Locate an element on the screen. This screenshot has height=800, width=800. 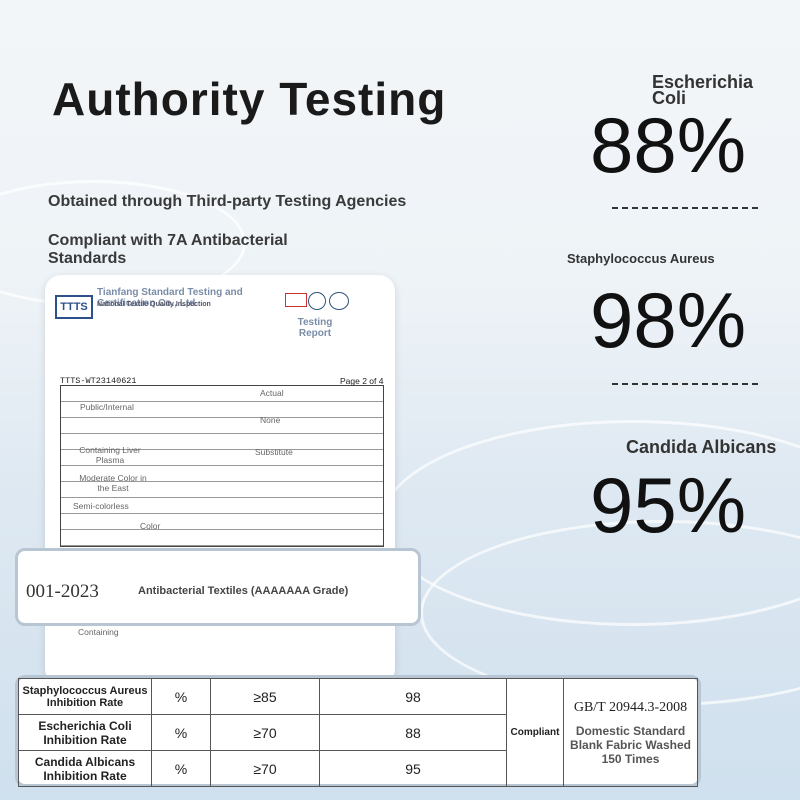
table-cell: Compliant is located at coordinates (535, 732).